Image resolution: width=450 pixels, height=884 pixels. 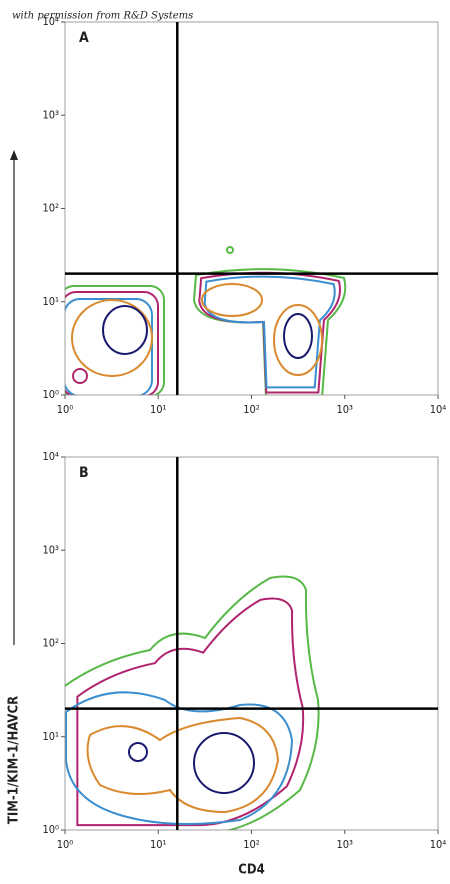 What do you see at coordinates (14, 760) in the screenshot?
I see `y-axis-label: TIM-1/KIM-1/HAVCR` at bounding box center [14, 760].